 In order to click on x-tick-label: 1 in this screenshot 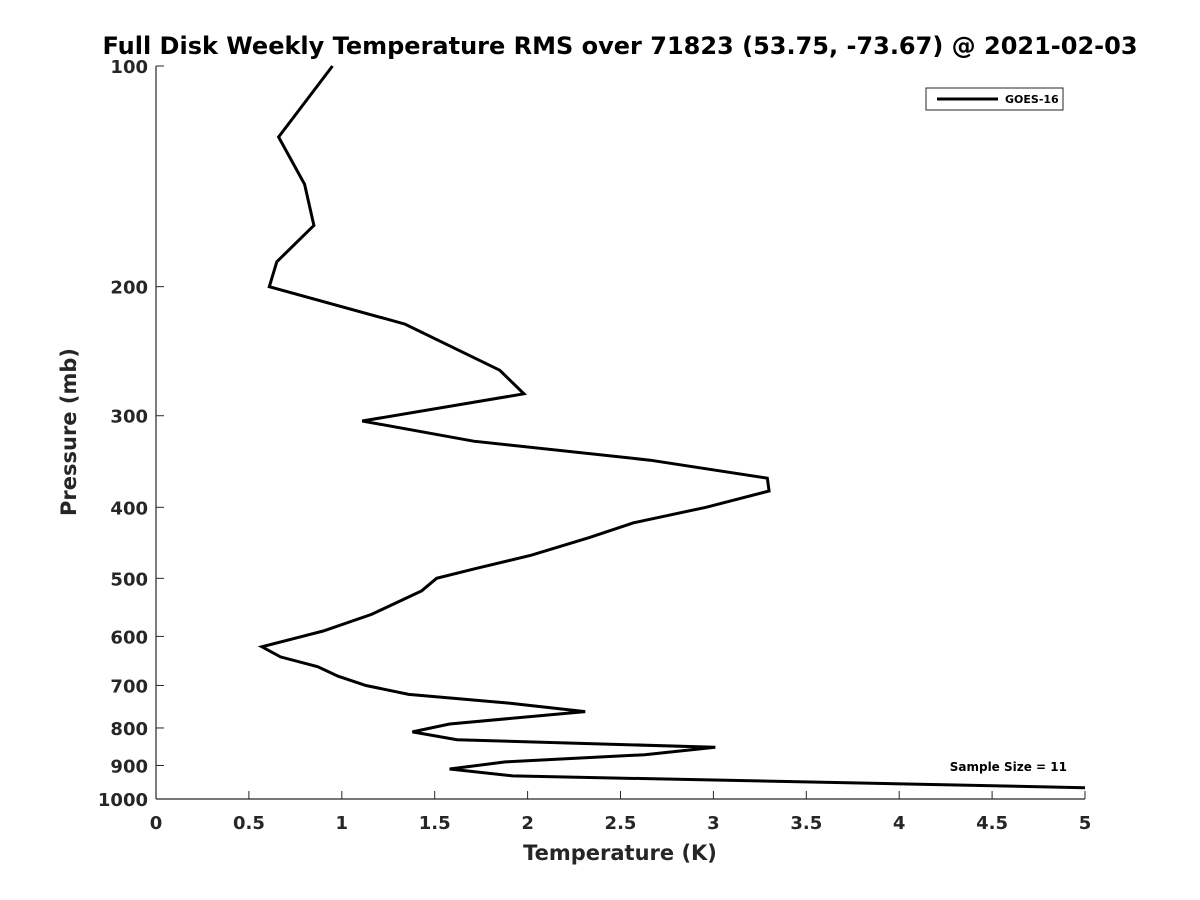, I will do `click(342, 823)`.